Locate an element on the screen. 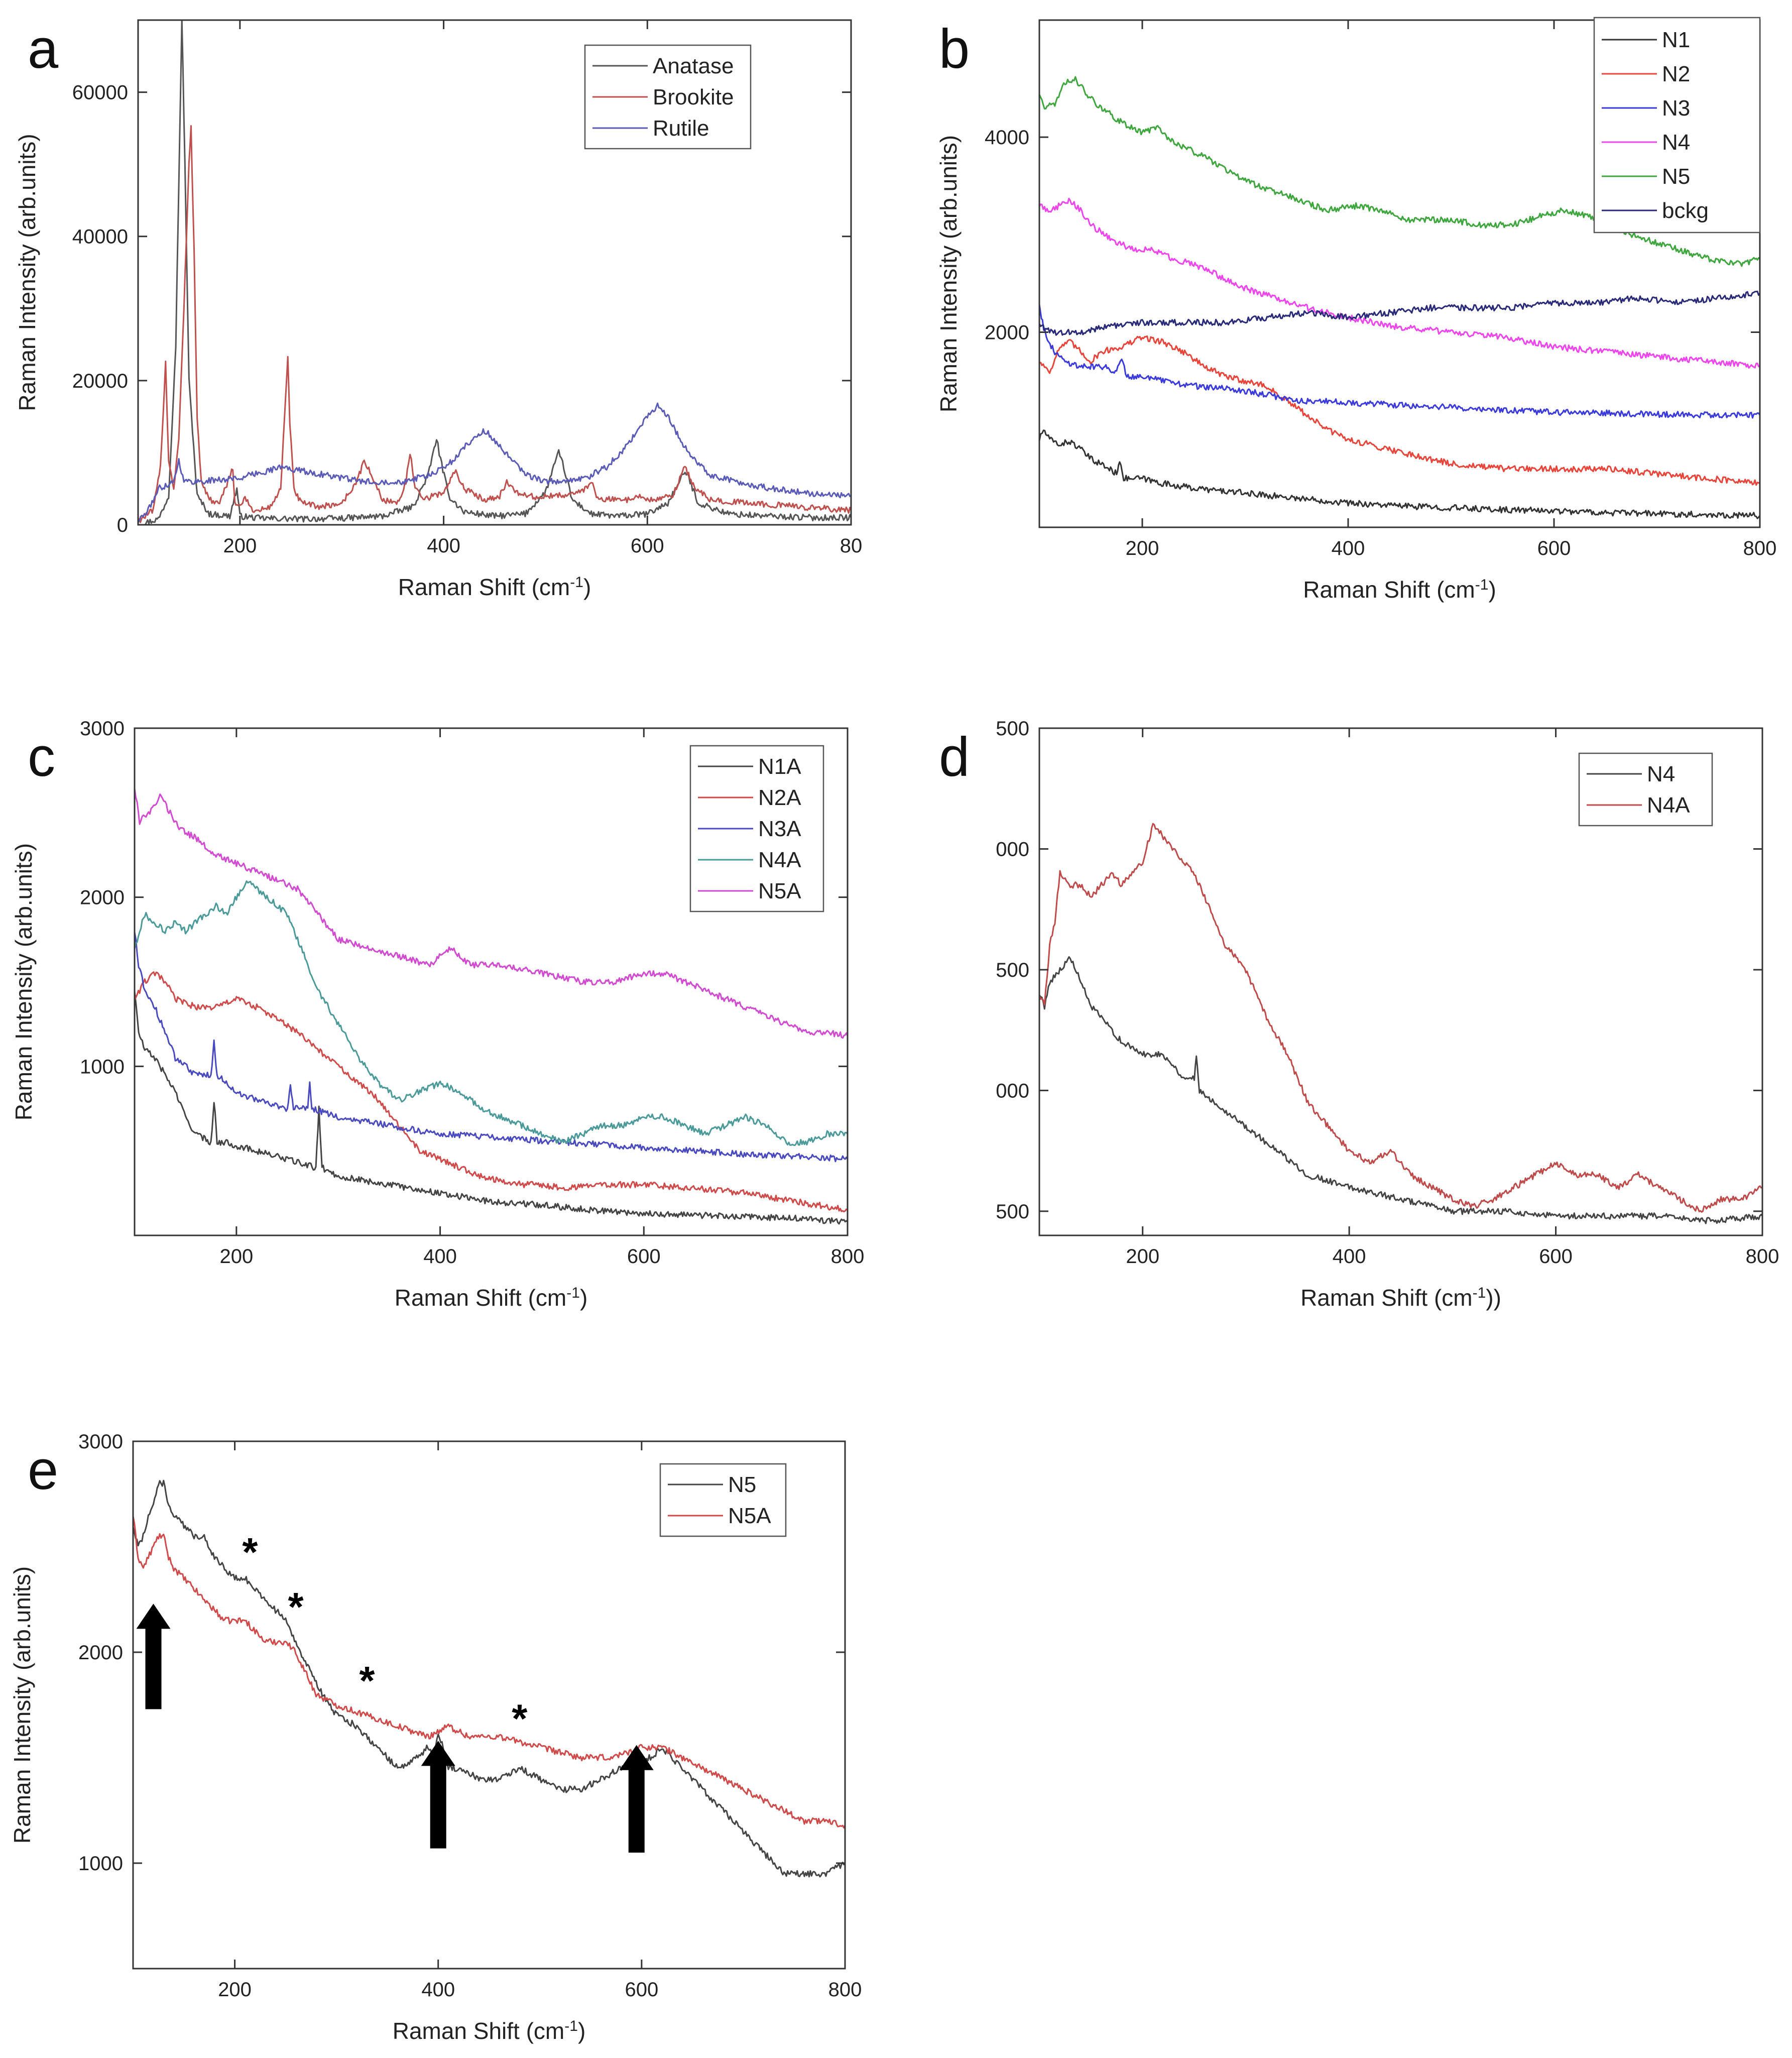  x-tick-label-c: 800 is located at coordinates (848, 1256).